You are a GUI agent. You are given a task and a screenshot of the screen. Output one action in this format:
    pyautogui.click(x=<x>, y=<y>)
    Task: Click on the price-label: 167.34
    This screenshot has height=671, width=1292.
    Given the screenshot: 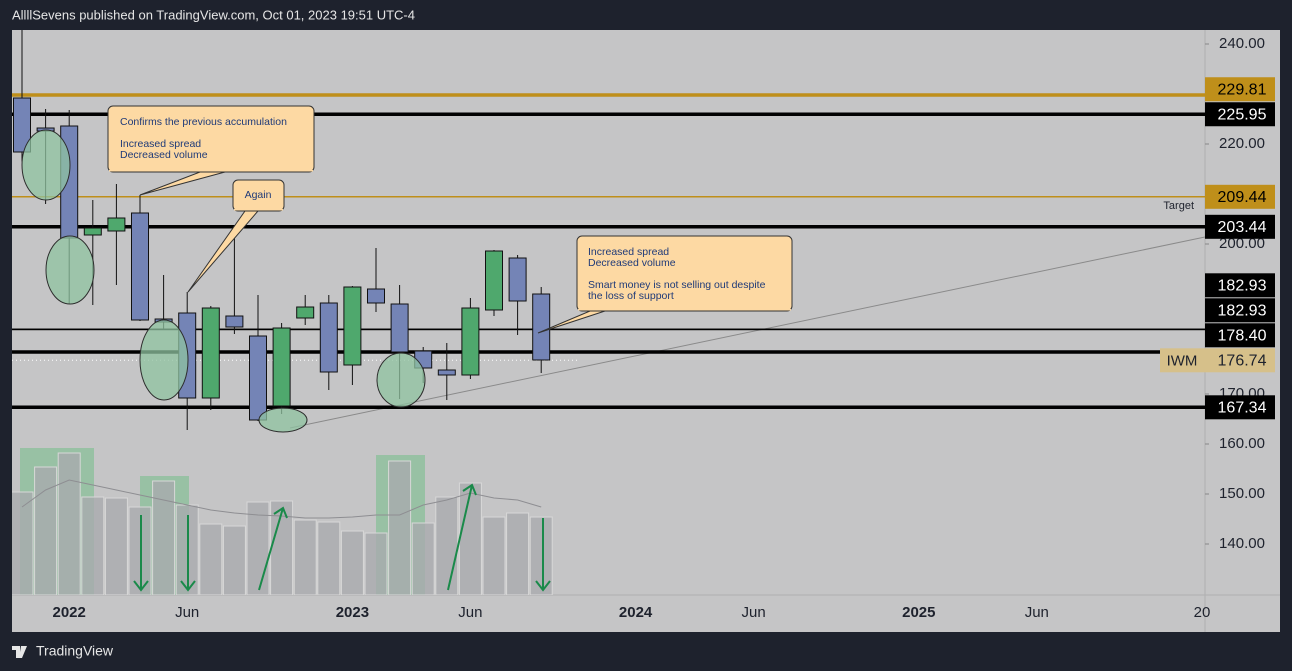 What is the action you would take?
    pyautogui.click(x=1242, y=408)
    